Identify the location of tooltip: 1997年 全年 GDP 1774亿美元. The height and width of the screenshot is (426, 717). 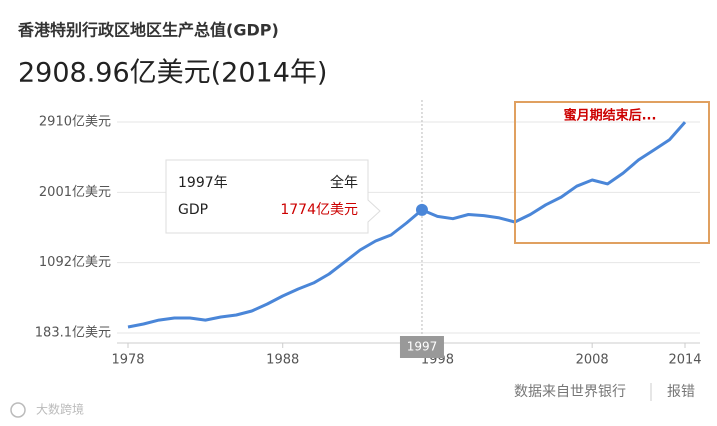
(273, 196).